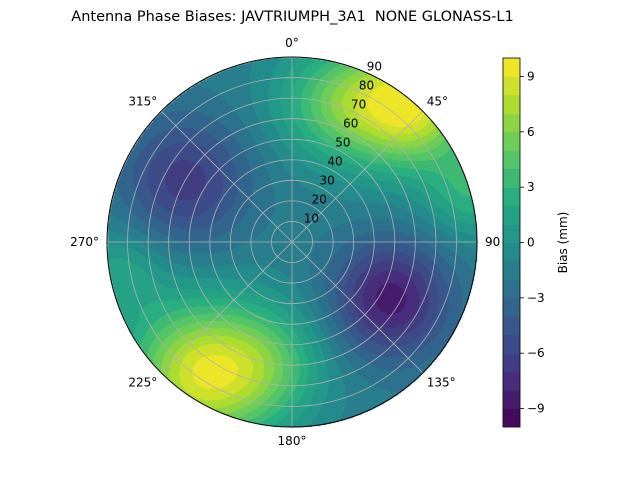  I want to click on angular-tick-label: 180°, so click(292, 441).